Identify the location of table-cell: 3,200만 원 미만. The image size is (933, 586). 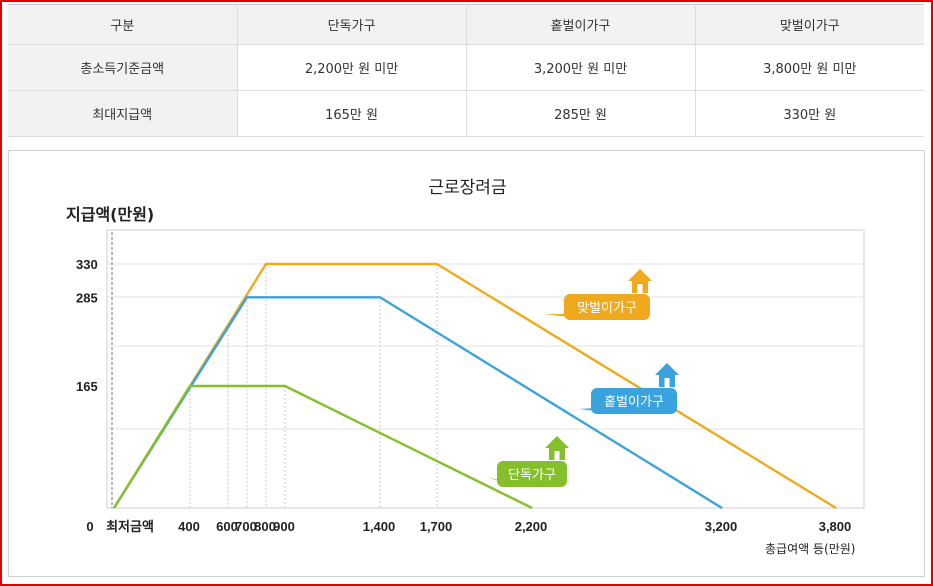
(581, 67).